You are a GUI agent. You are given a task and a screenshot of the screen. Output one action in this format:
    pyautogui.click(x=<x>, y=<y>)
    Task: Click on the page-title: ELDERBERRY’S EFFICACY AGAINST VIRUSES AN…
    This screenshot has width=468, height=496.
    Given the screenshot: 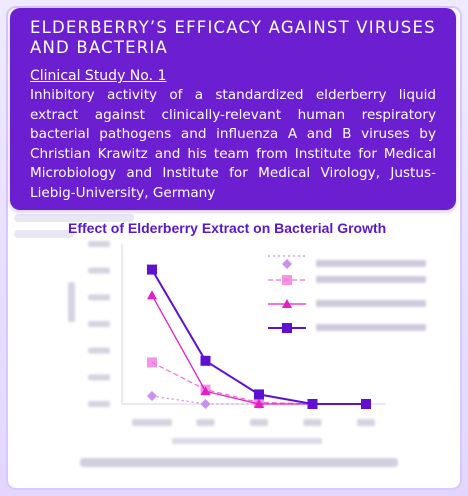 What is the action you would take?
    pyautogui.click(x=233, y=37)
    